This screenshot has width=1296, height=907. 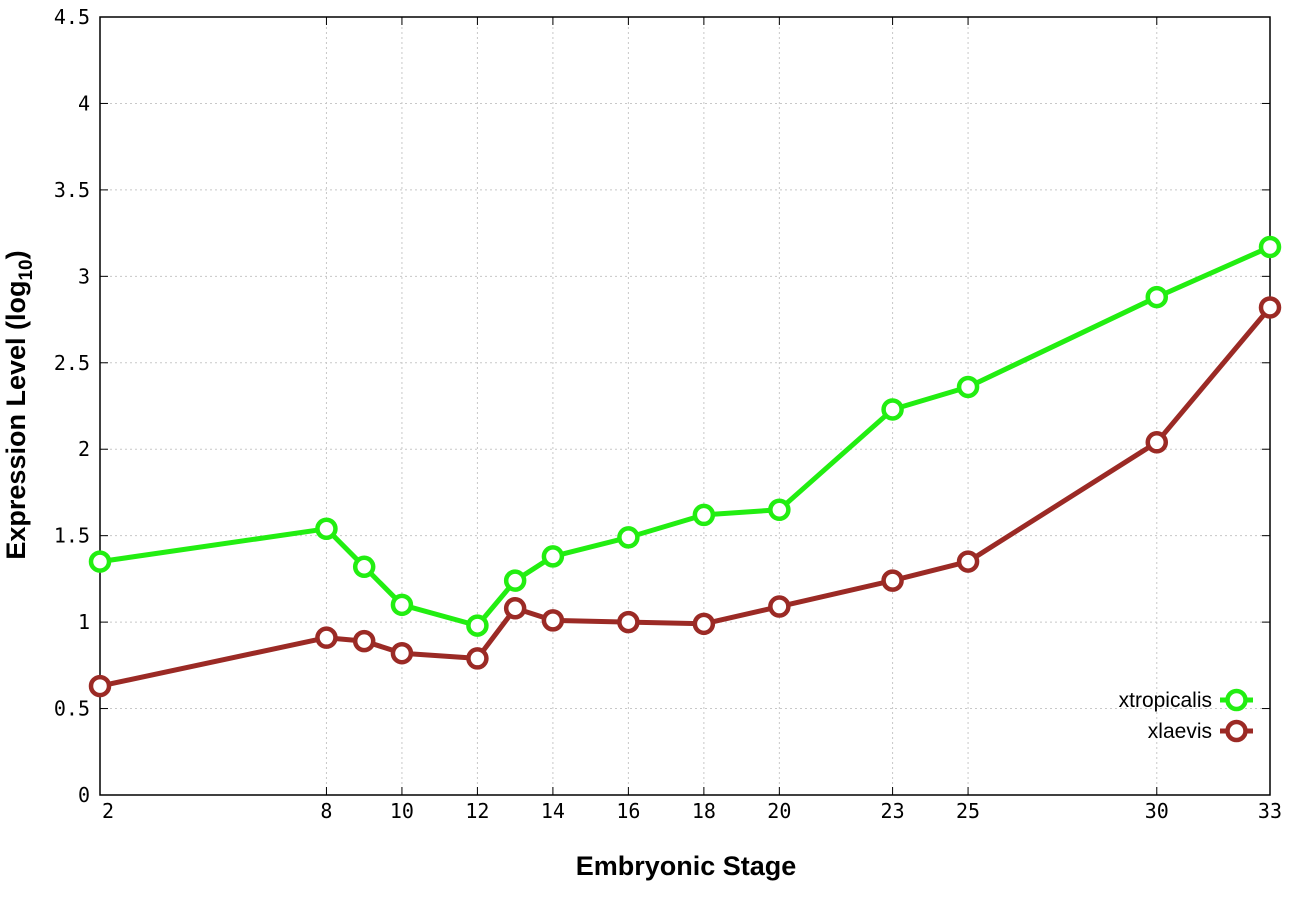 I want to click on y-tick-label: 0, so click(x=84, y=795).